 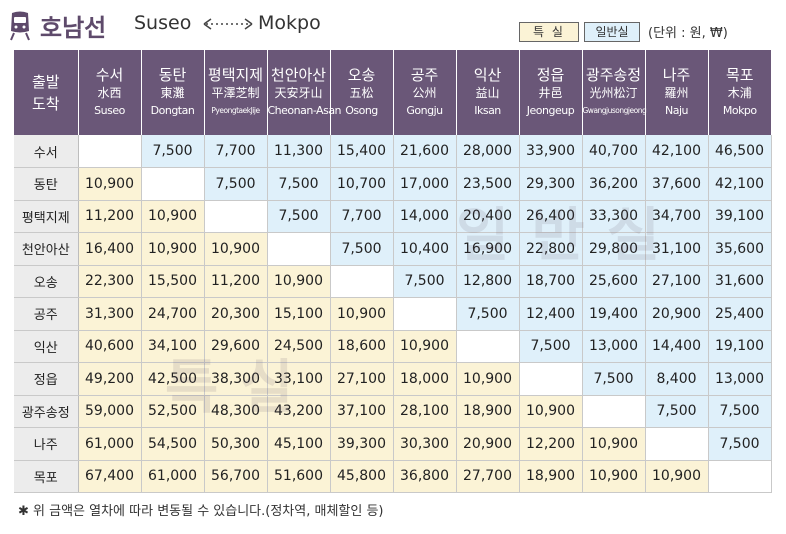 I want to click on fare-cell-general: 25,600, so click(x=614, y=281).